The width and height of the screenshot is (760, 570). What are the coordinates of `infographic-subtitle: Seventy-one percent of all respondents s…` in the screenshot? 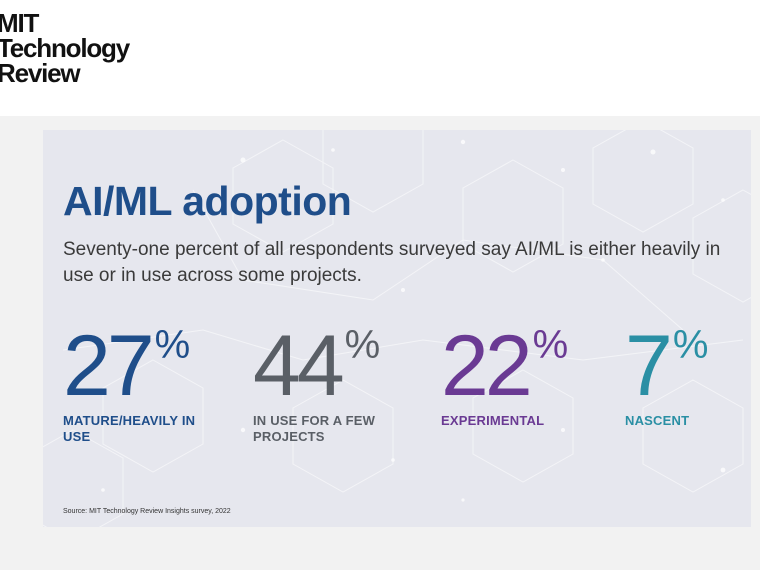 It's located at (392, 262).